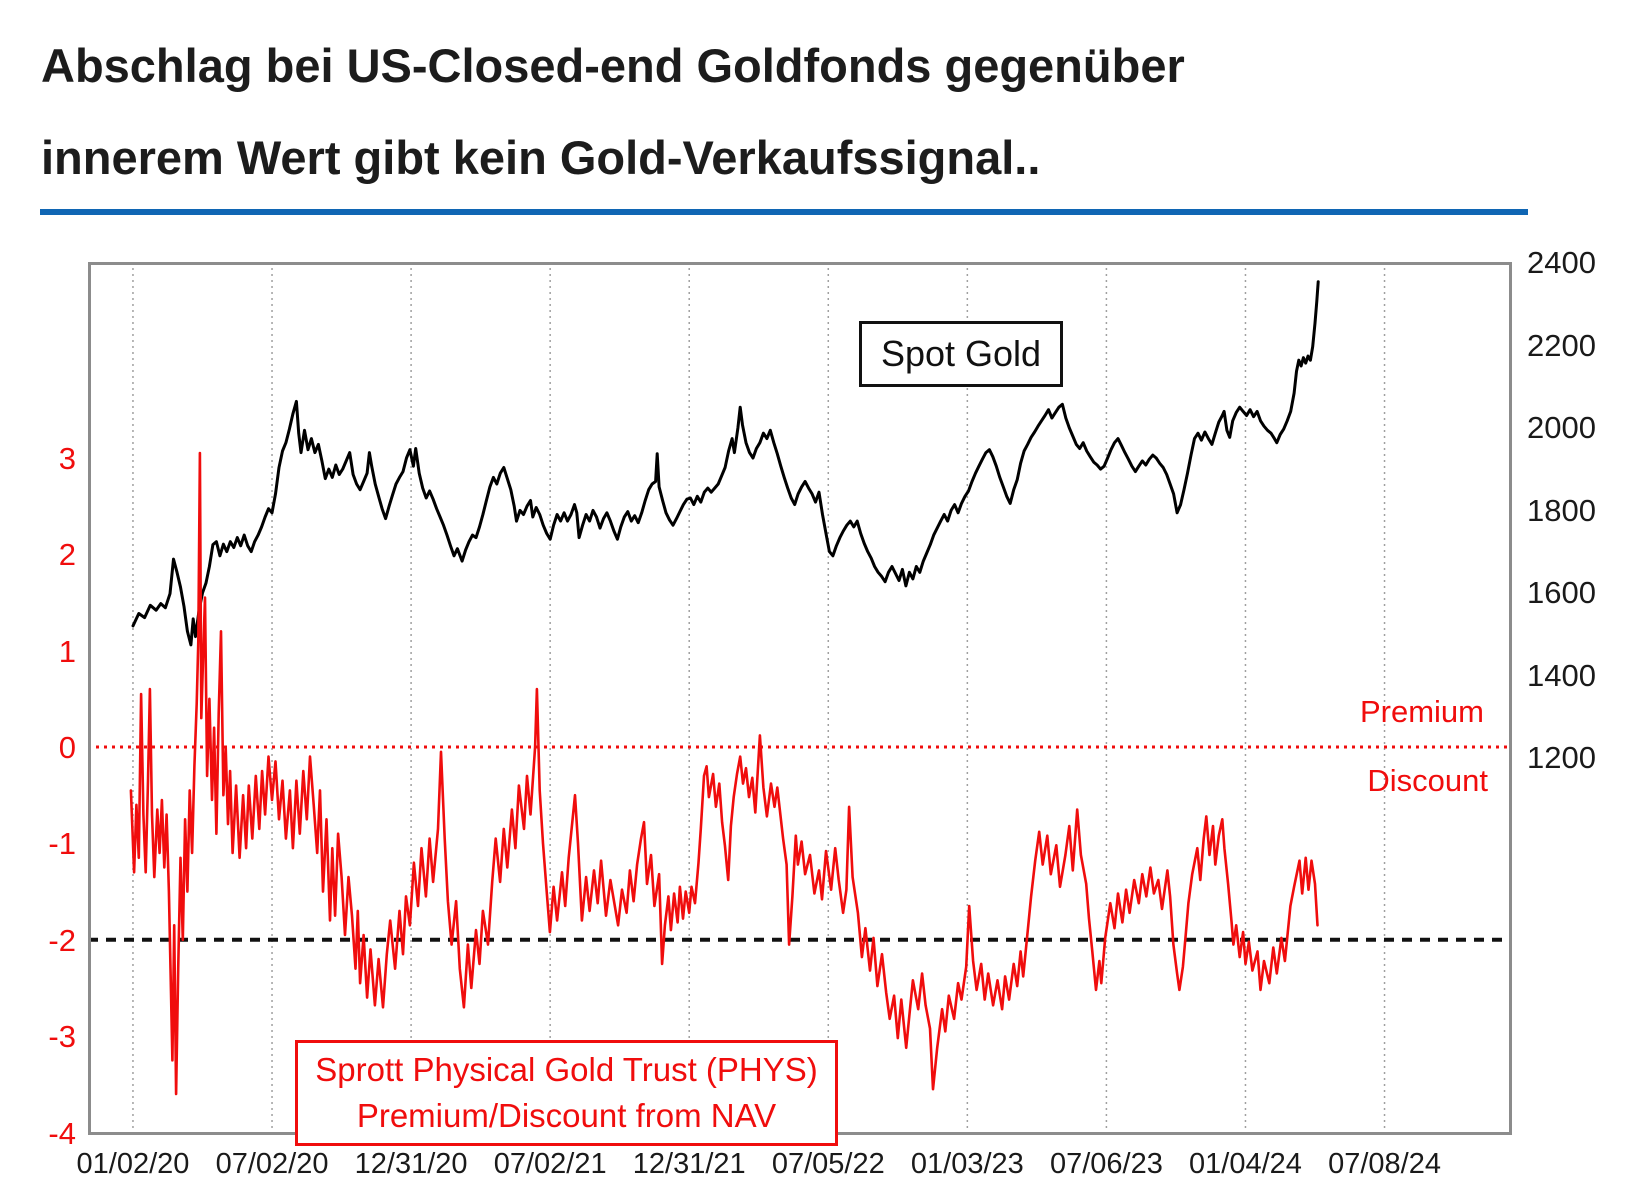 The image size is (1641, 1200). What do you see at coordinates (689, 1164) in the screenshot?
I see `x-axis-label-12/31/21: 12/31/21` at bounding box center [689, 1164].